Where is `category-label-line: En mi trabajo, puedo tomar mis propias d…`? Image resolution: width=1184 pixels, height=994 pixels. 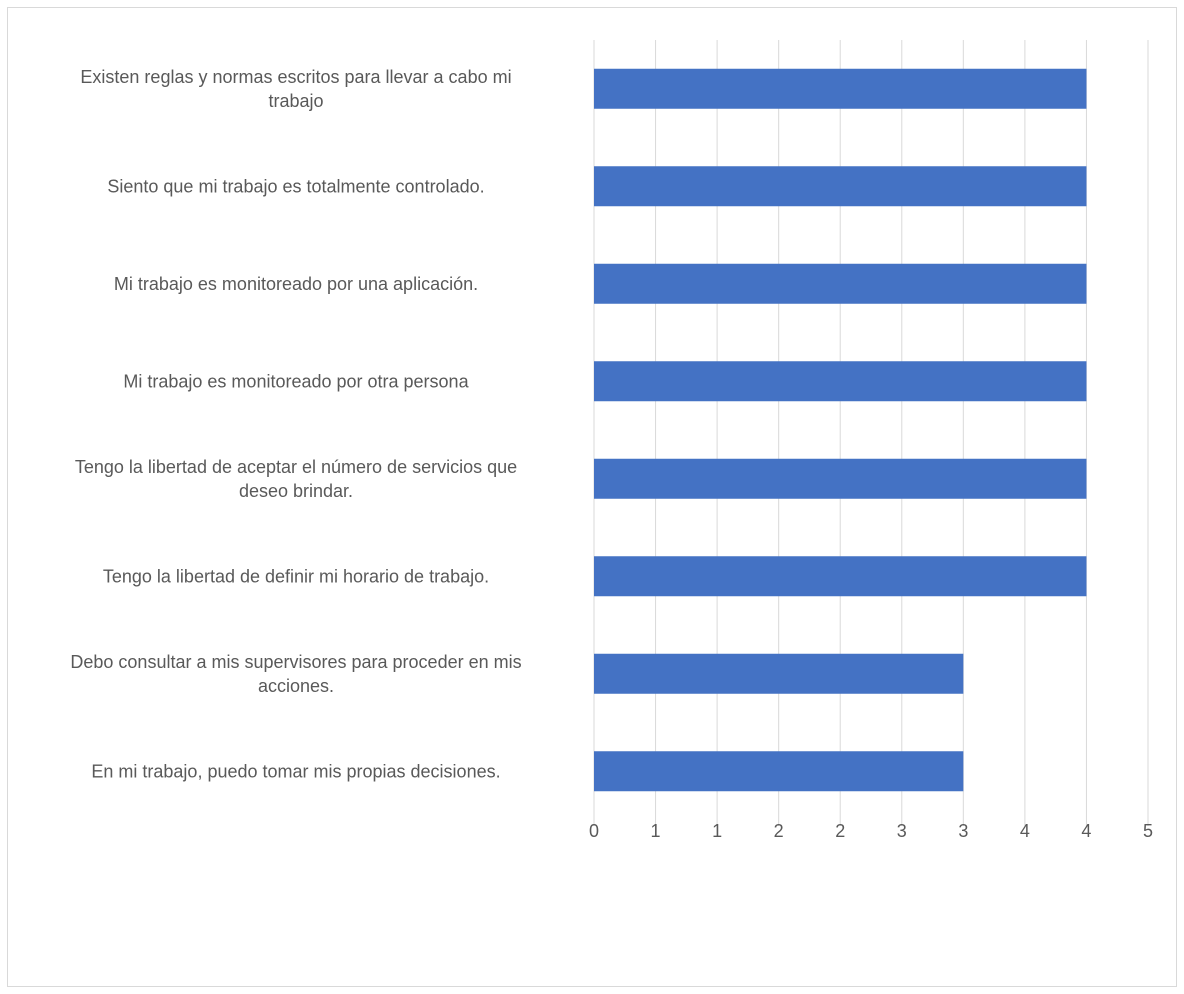
category-label-line: En mi trabajo, puedo tomar mis propias d… is located at coordinates (295, 771).